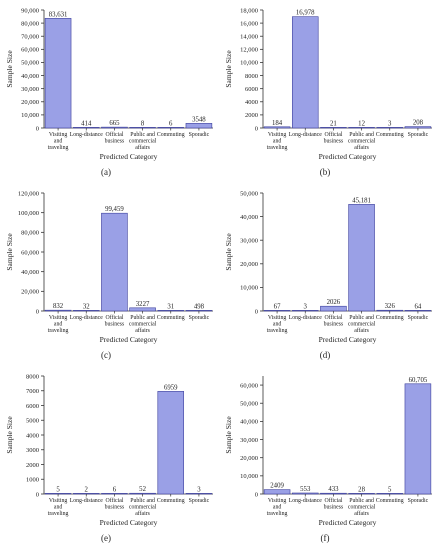 The width and height of the screenshot is (438, 550). I want to click on bar-value-label: 2026, so click(334, 302).